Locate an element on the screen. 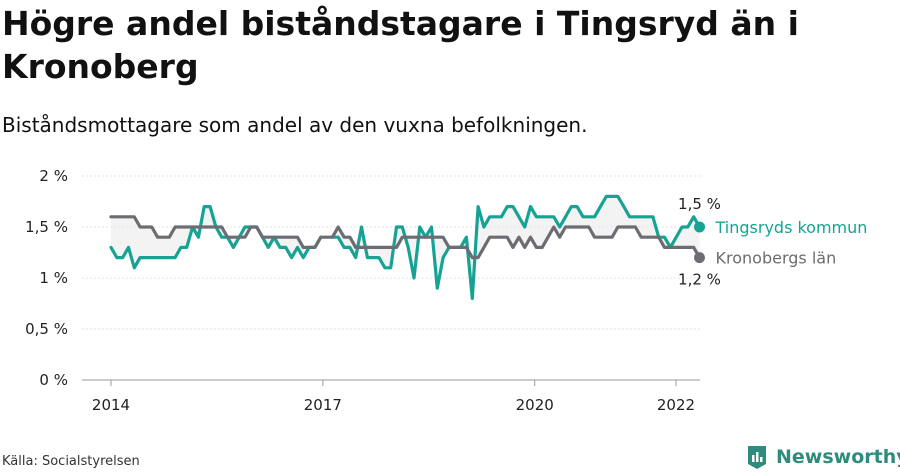 This screenshot has width=900, height=474. end-value-label: 1,5 % is located at coordinates (699, 204).